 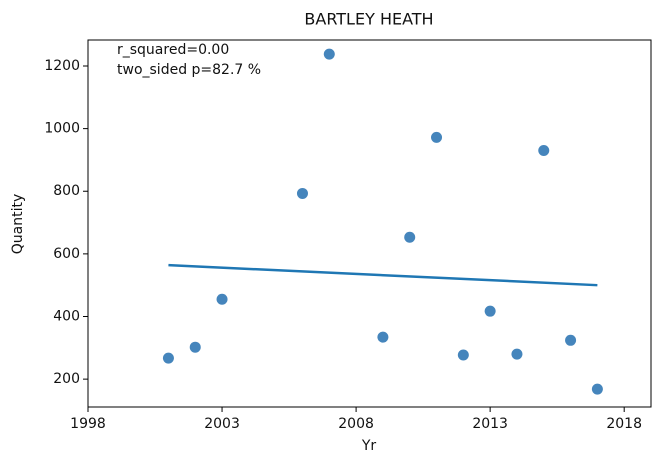 What do you see at coordinates (66, 191) in the screenshot?
I see `y-tick-label: 800` at bounding box center [66, 191].